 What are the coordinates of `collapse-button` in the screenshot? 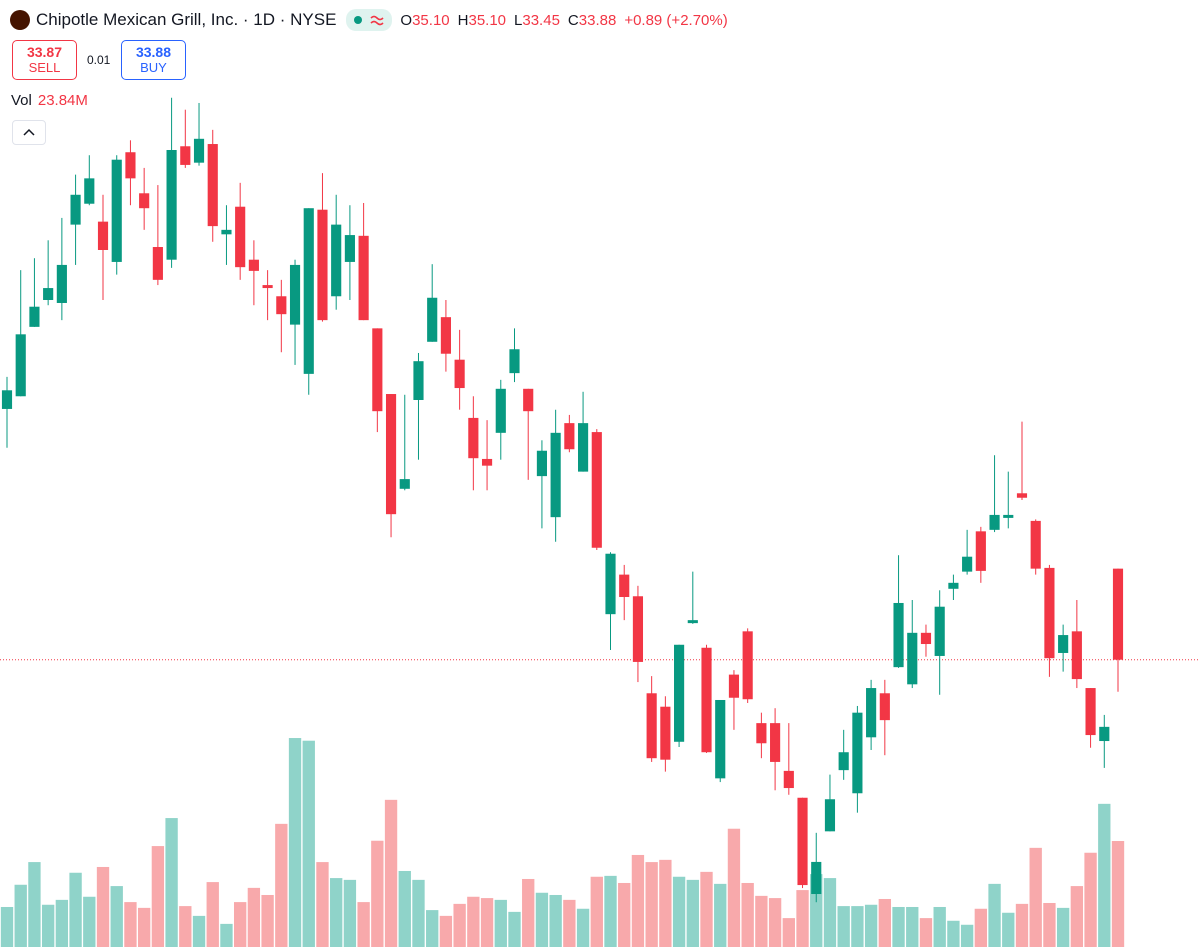 It's located at (29, 132).